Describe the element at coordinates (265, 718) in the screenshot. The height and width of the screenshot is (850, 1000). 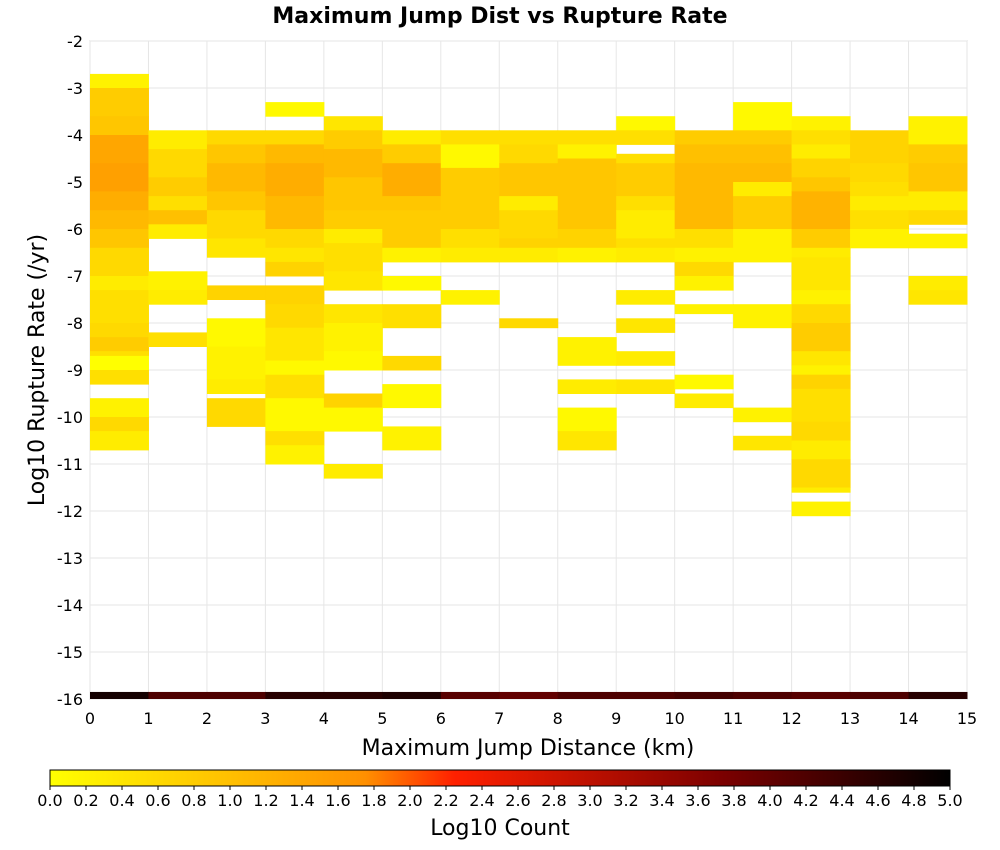
I see `x-tick-label: 3` at that location.